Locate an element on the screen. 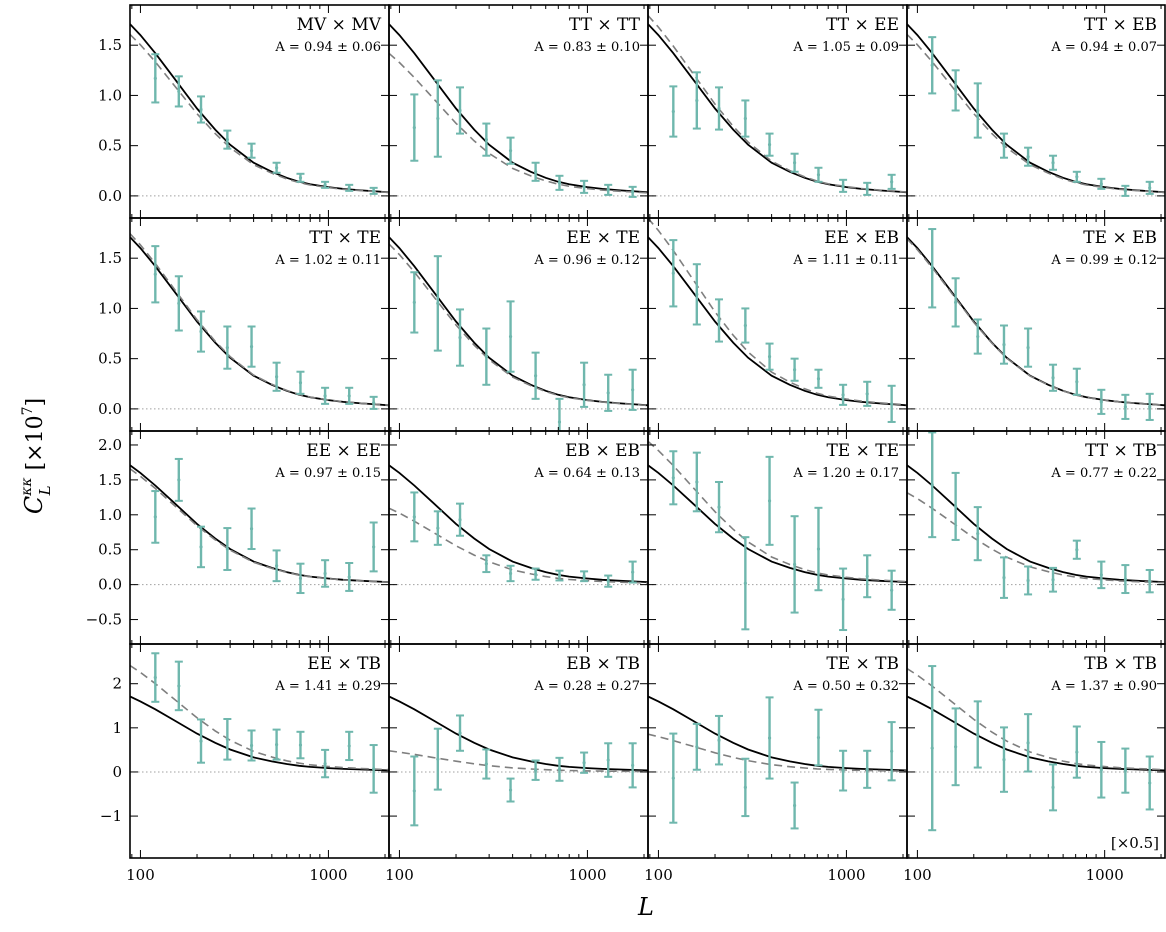 This screenshot has height=932, width=1166. panel: MV × MV A = 0.94 ± 0.06 0.0 0.5 1.0 1.5 is located at coordinates (243, 111).